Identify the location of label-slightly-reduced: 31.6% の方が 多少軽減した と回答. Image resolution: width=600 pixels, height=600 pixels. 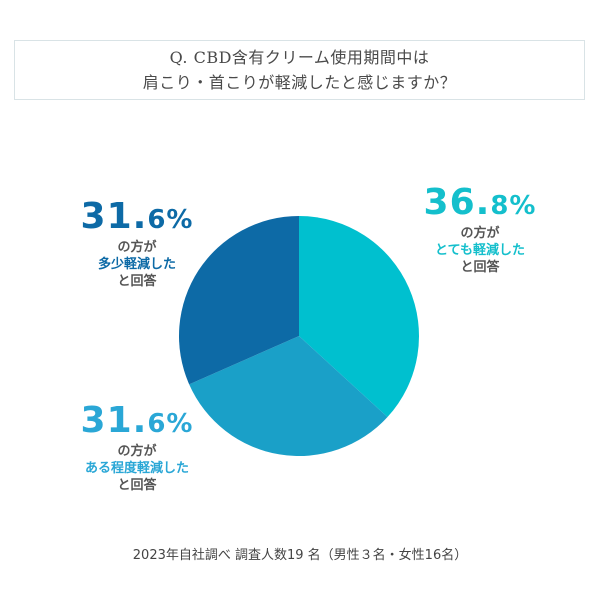
(137, 244).